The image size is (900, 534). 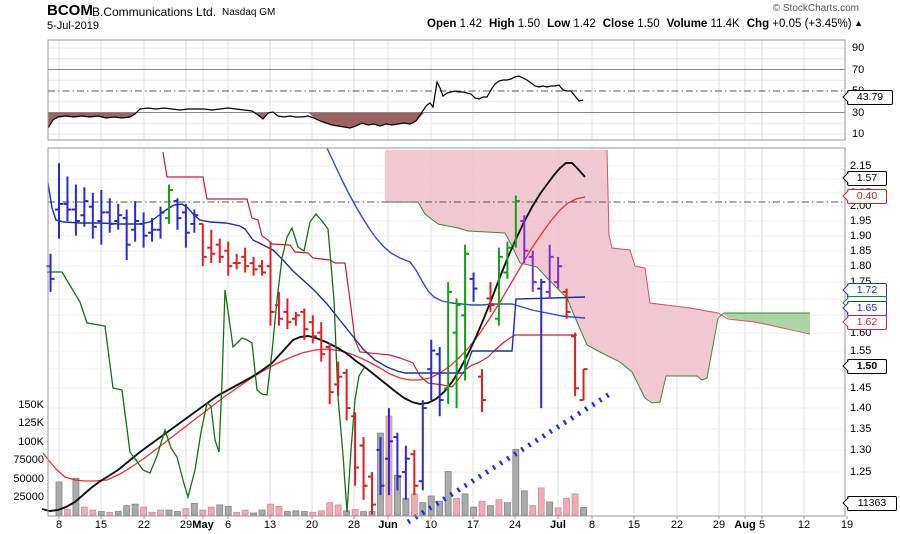 What do you see at coordinates (154, 12) in the screenshot?
I see `company-name: B.Communications Ltd.` at bounding box center [154, 12].